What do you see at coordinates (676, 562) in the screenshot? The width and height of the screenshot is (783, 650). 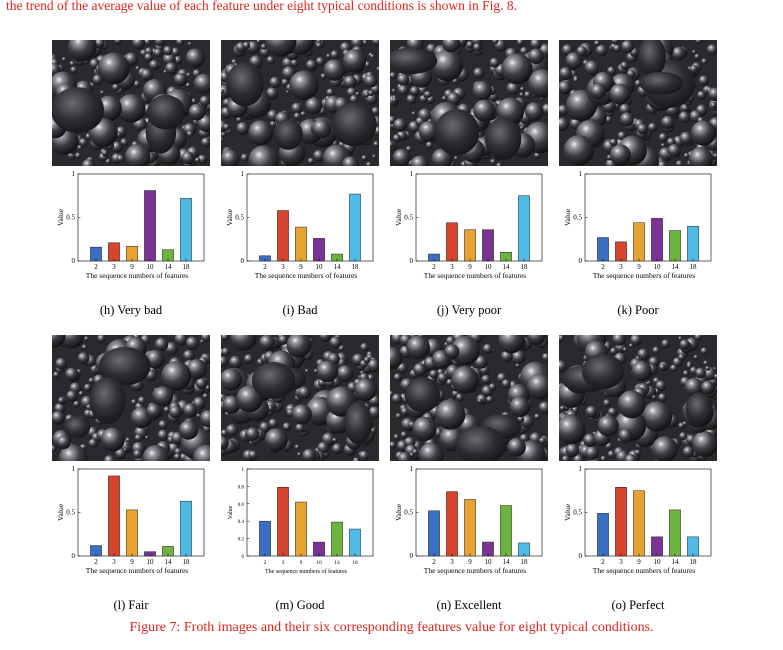 I see `x-tick-label: 14` at bounding box center [676, 562].